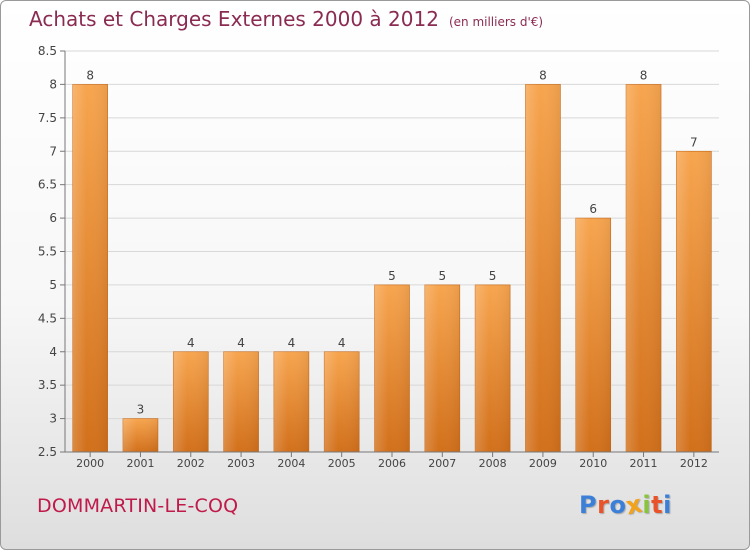 The height and width of the screenshot is (550, 750). Describe the element at coordinates (47, 185) in the screenshot. I see `y-tick-label: 6.5` at that location.